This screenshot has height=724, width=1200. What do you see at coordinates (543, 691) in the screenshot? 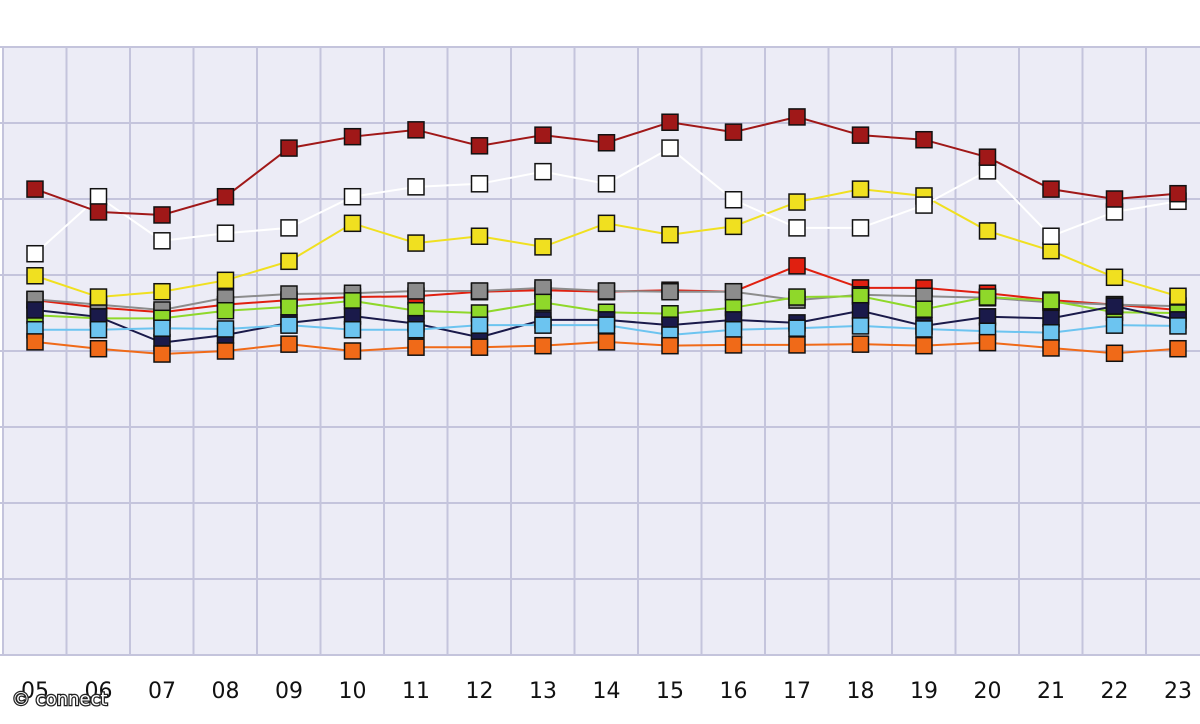
I see `x-tick-label: 13` at bounding box center [543, 691].